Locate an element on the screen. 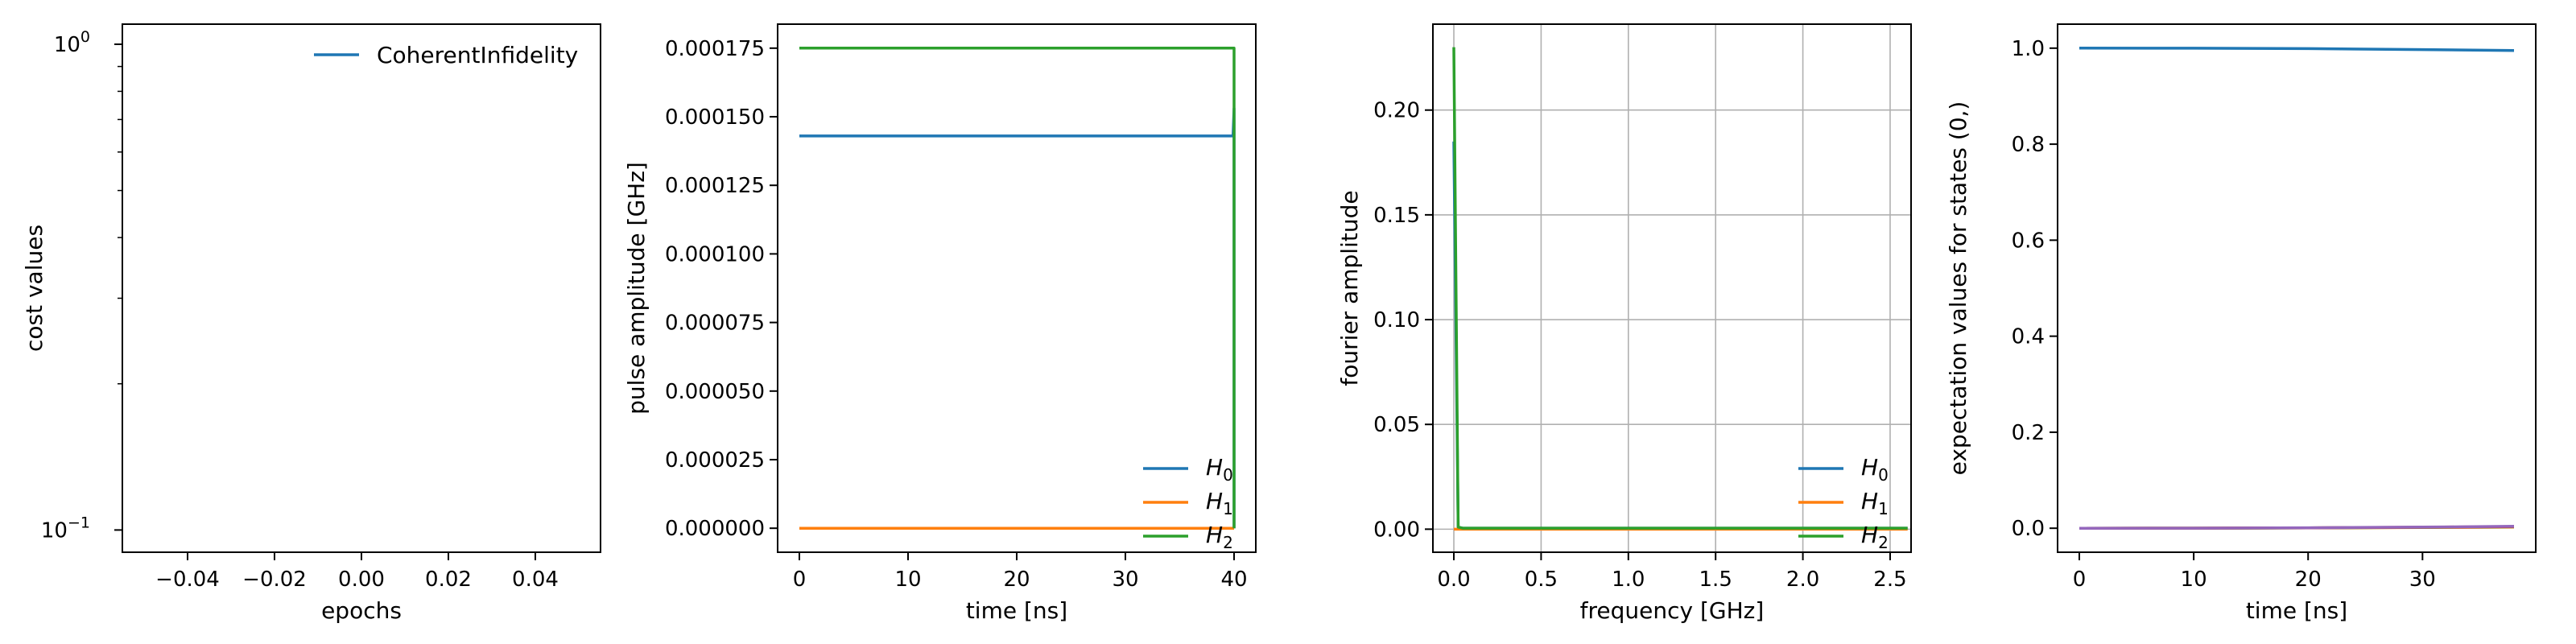 Image resolution: width=2576 pixels, height=644 pixels. y-tick-label: 10⁻¹ is located at coordinates (65, 528).